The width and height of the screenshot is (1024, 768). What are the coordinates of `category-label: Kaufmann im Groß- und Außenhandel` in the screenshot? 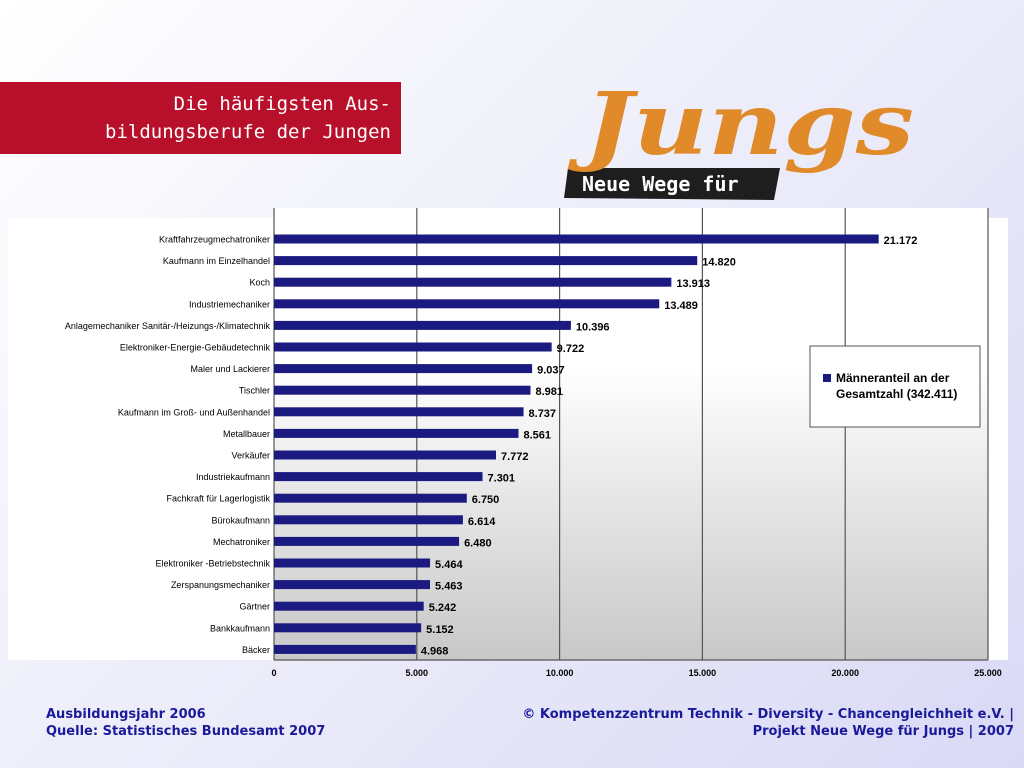 It's located at (194, 412).